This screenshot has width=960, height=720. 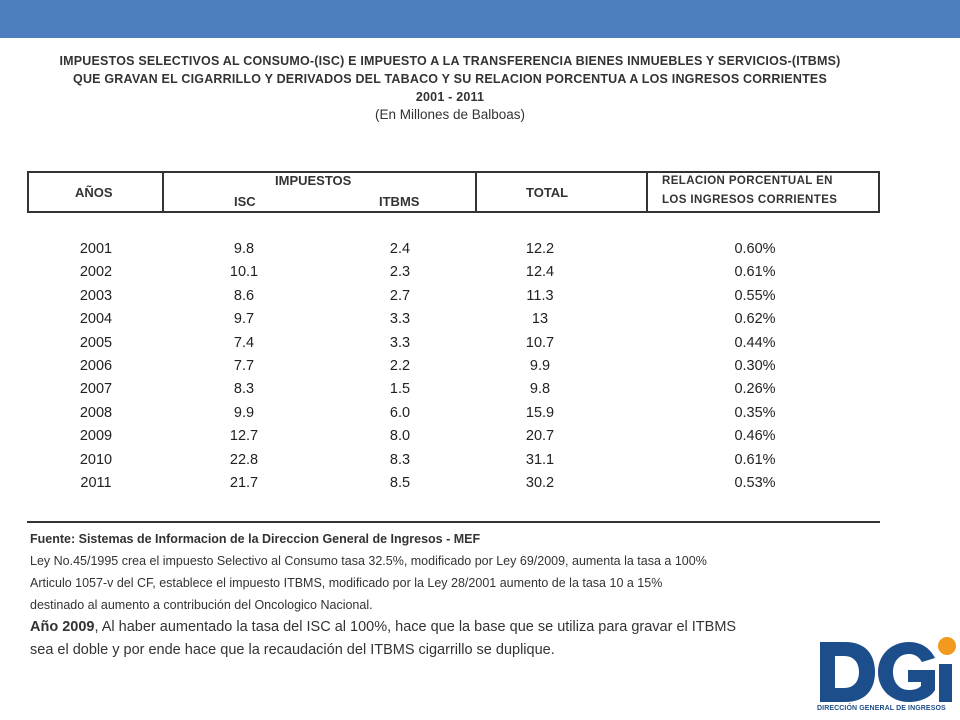 What do you see at coordinates (755, 249) in the screenshot?
I see `cell-rel: 0.60%` at bounding box center [755, 249].